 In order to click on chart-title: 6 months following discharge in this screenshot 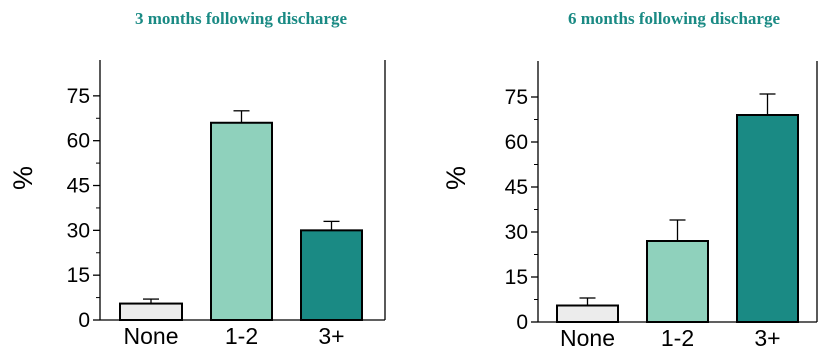, I will do `click(674, 18)`.